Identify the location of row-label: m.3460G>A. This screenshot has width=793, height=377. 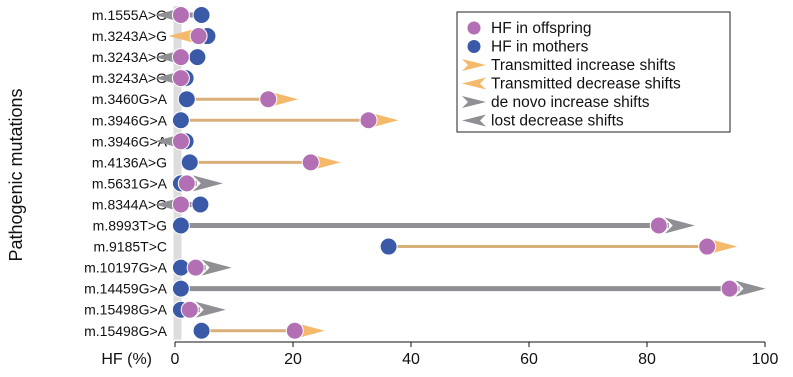
(130, 99).